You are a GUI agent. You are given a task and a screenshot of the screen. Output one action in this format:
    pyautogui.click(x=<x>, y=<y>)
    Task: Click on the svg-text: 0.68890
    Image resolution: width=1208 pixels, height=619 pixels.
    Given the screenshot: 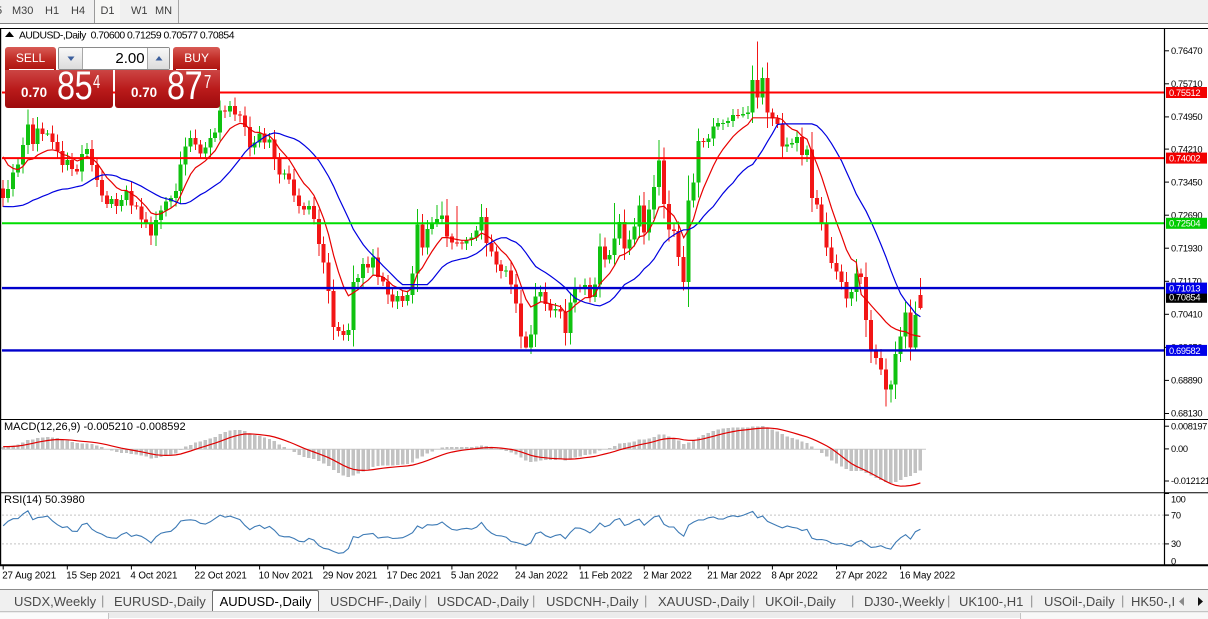 What is the action you would take?
    pyautogui.click(x=1186, y=381)
    